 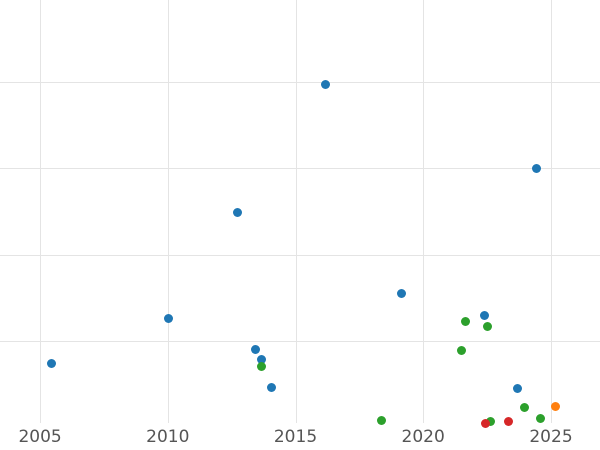 What do you see at coordinates (40, 437) in the screenshot?
I see `x-tick-label: 2005` at bounding box center [40, 437].